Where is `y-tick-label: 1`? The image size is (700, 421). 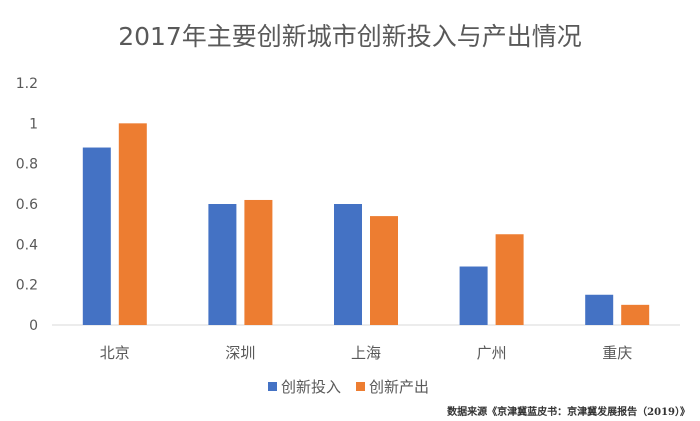 y-tick-label: 1 is located at coordinates (33, 124).